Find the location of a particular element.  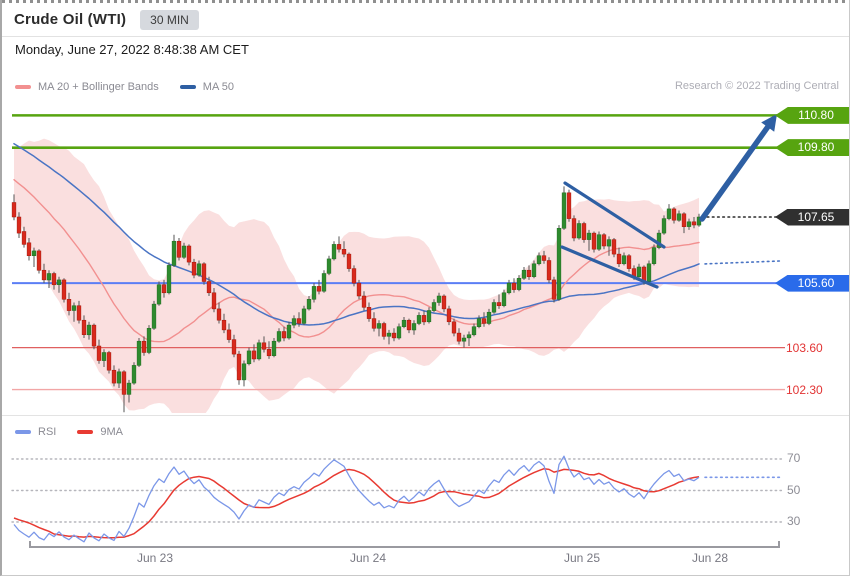

x-axis-label-jun-23: Jun 23 is located at coordinates (155, 558).